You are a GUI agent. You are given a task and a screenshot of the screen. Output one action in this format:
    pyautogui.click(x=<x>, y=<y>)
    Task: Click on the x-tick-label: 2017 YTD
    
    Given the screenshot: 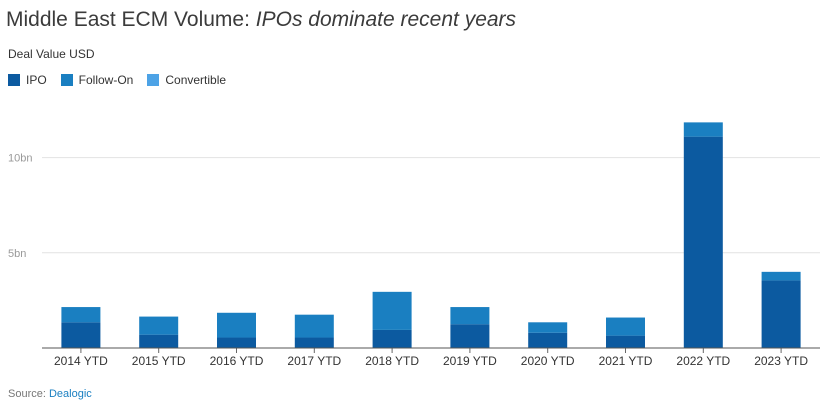 What is the action you would take?
    pyautogui.click(x=314, y=361)
    